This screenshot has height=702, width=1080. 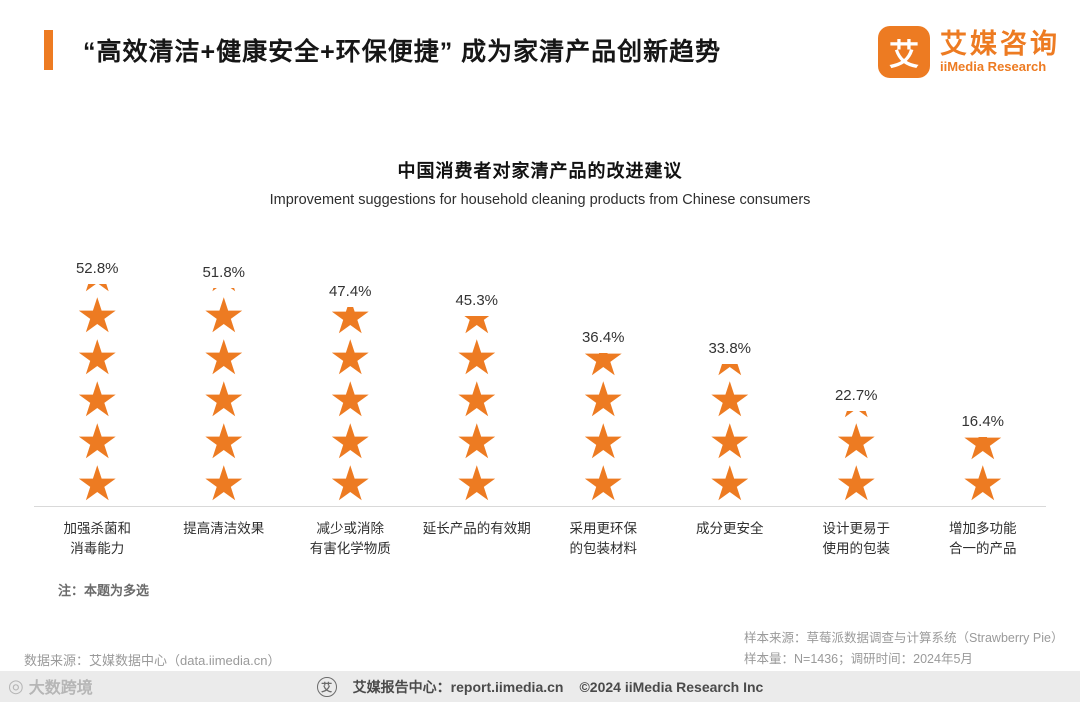 I want to click on star-stack: ★ ★, so click(x=983, y=474).